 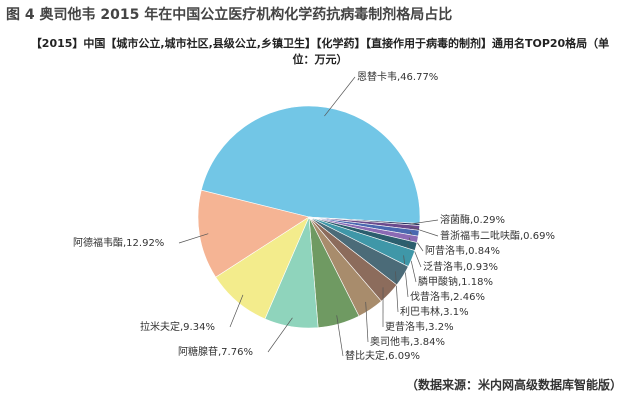 I want to click on data-label: 恩替卡韦,46.77%, so click(x=397, y=76).